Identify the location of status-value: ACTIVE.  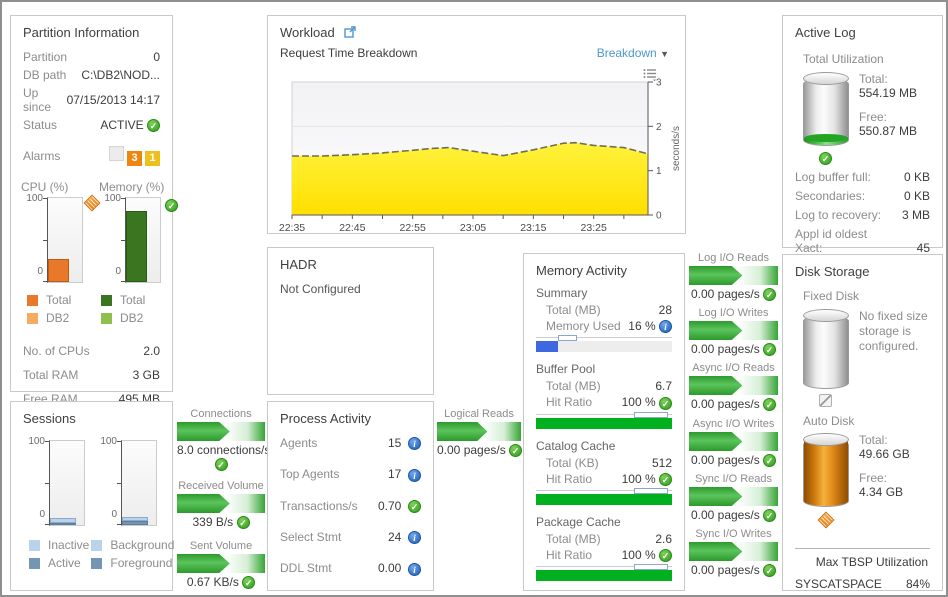
(122, 125).